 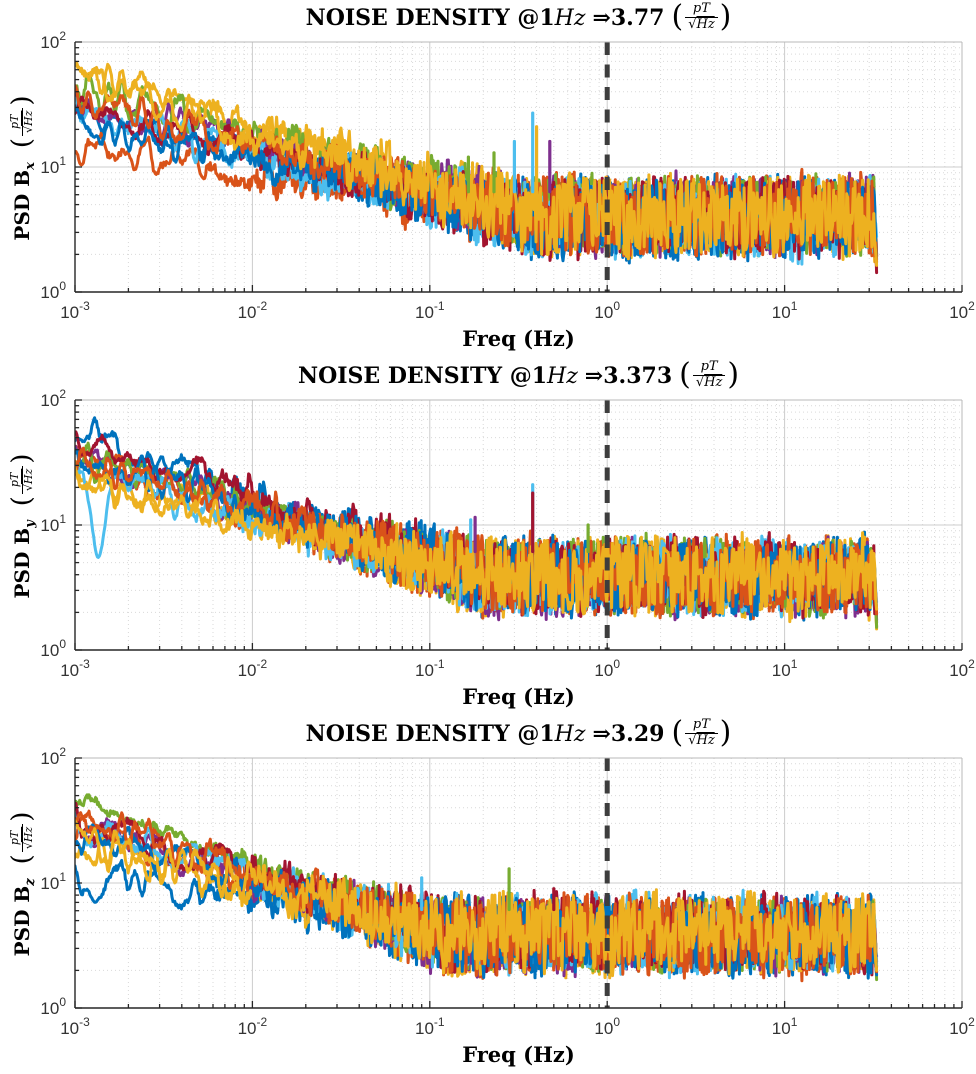 I want to click on ylabel-bz: PSD Bz (pT √Hz), so click(x=22, y=884).